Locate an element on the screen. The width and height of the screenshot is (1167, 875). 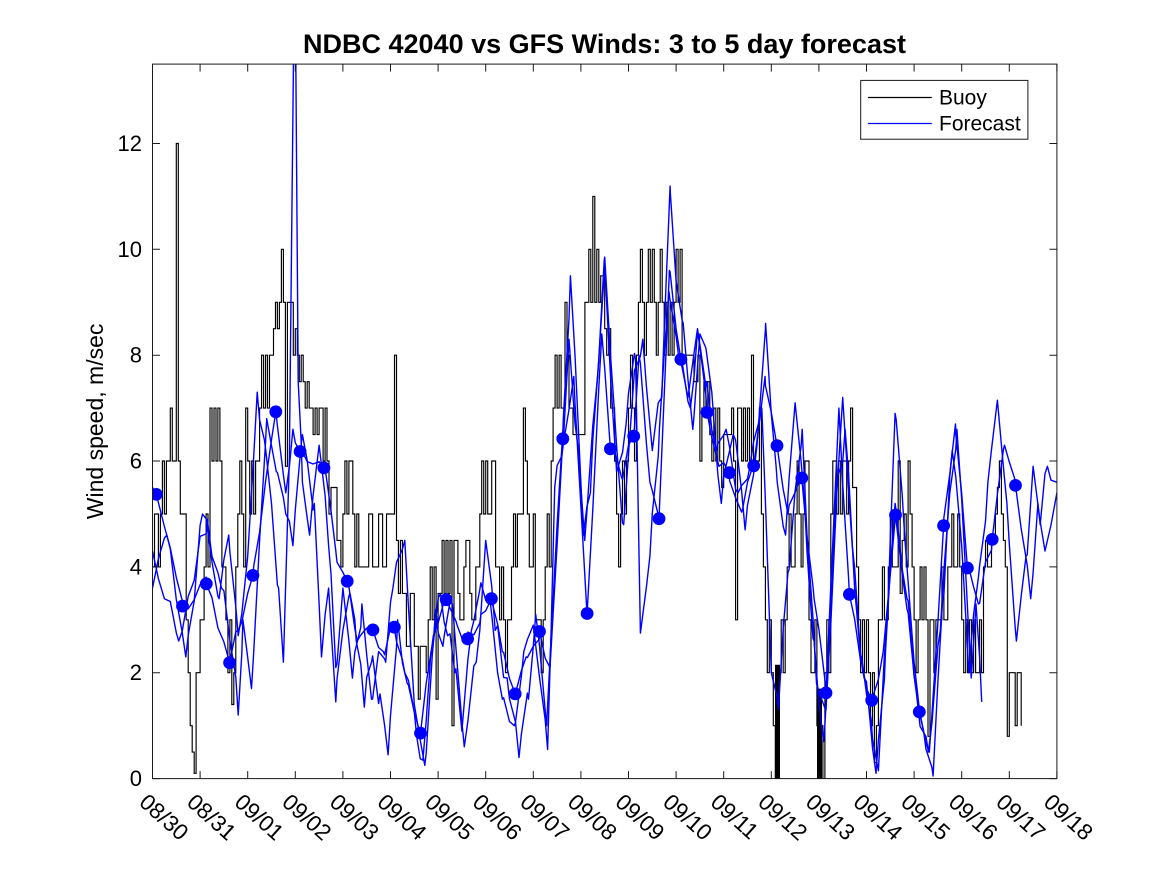
svg-text: Buoy is located at coordinates (963, 98).